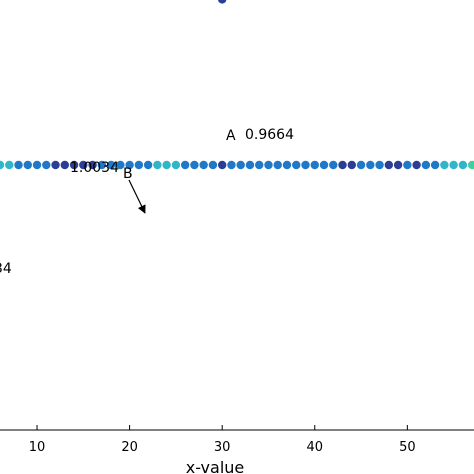 This screenshot has width=474, height=474. Describe the element at coordinates (222, 447) in the screenshot. I see `x-tick-label: 30` at that location.